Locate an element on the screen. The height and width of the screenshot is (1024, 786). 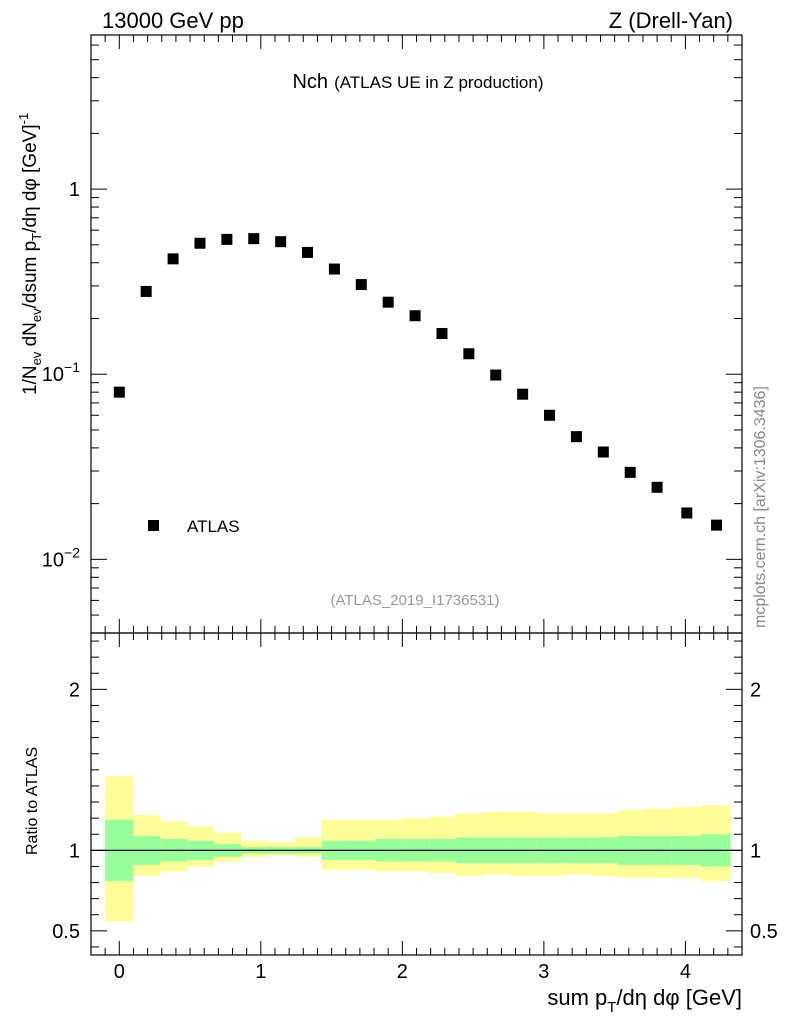
ratio-y-tick-label-left: 2 is located at coordinates (74, 690).